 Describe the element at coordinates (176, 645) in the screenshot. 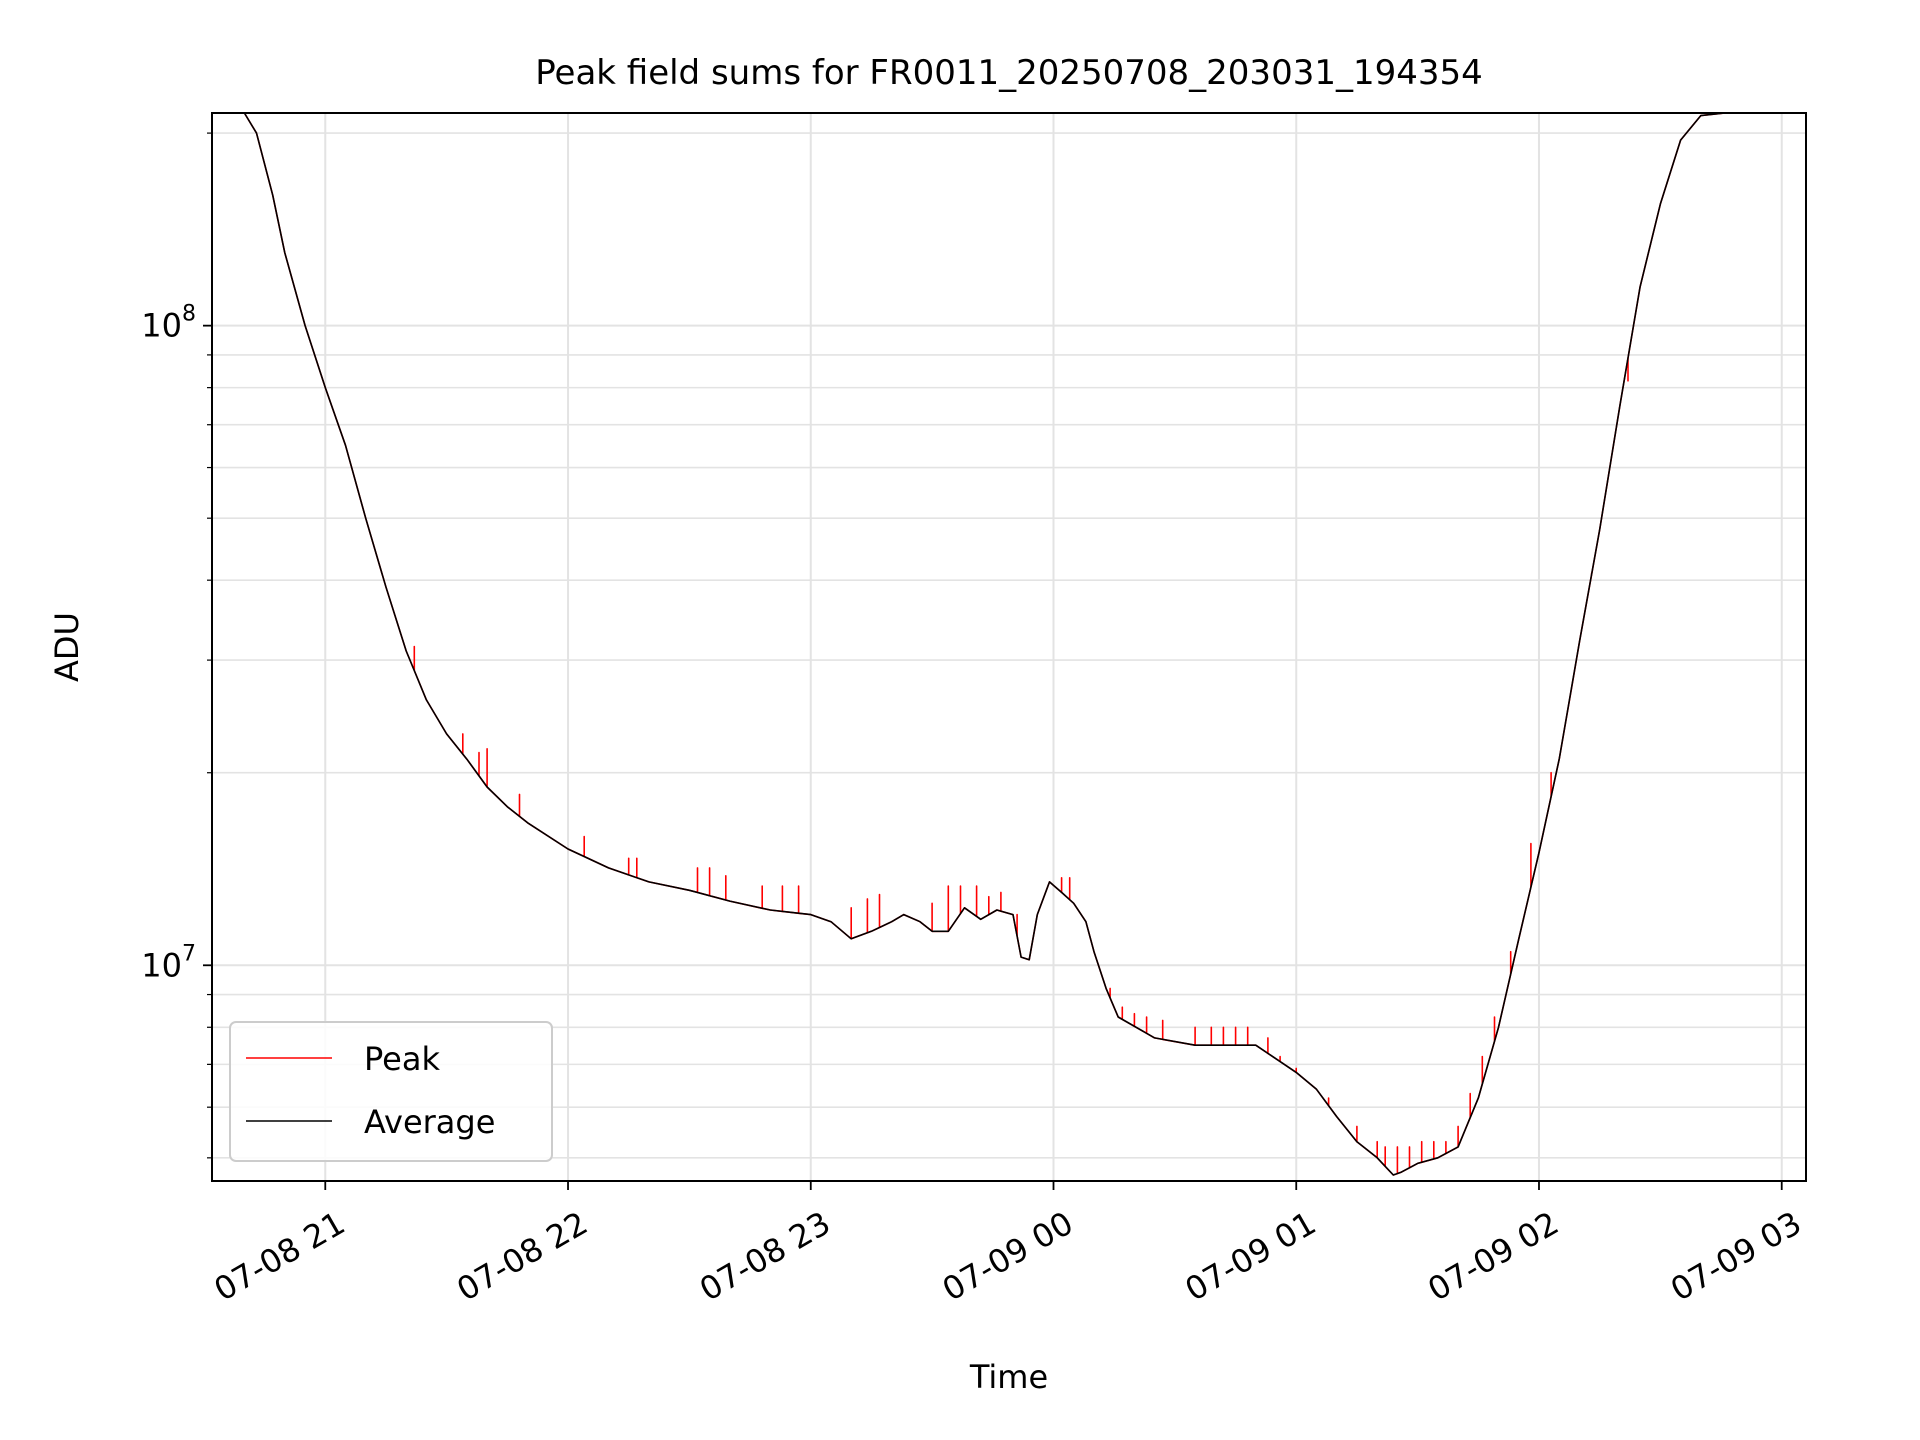

I see `y-axis: 10⁷ 10⁸` at that location.